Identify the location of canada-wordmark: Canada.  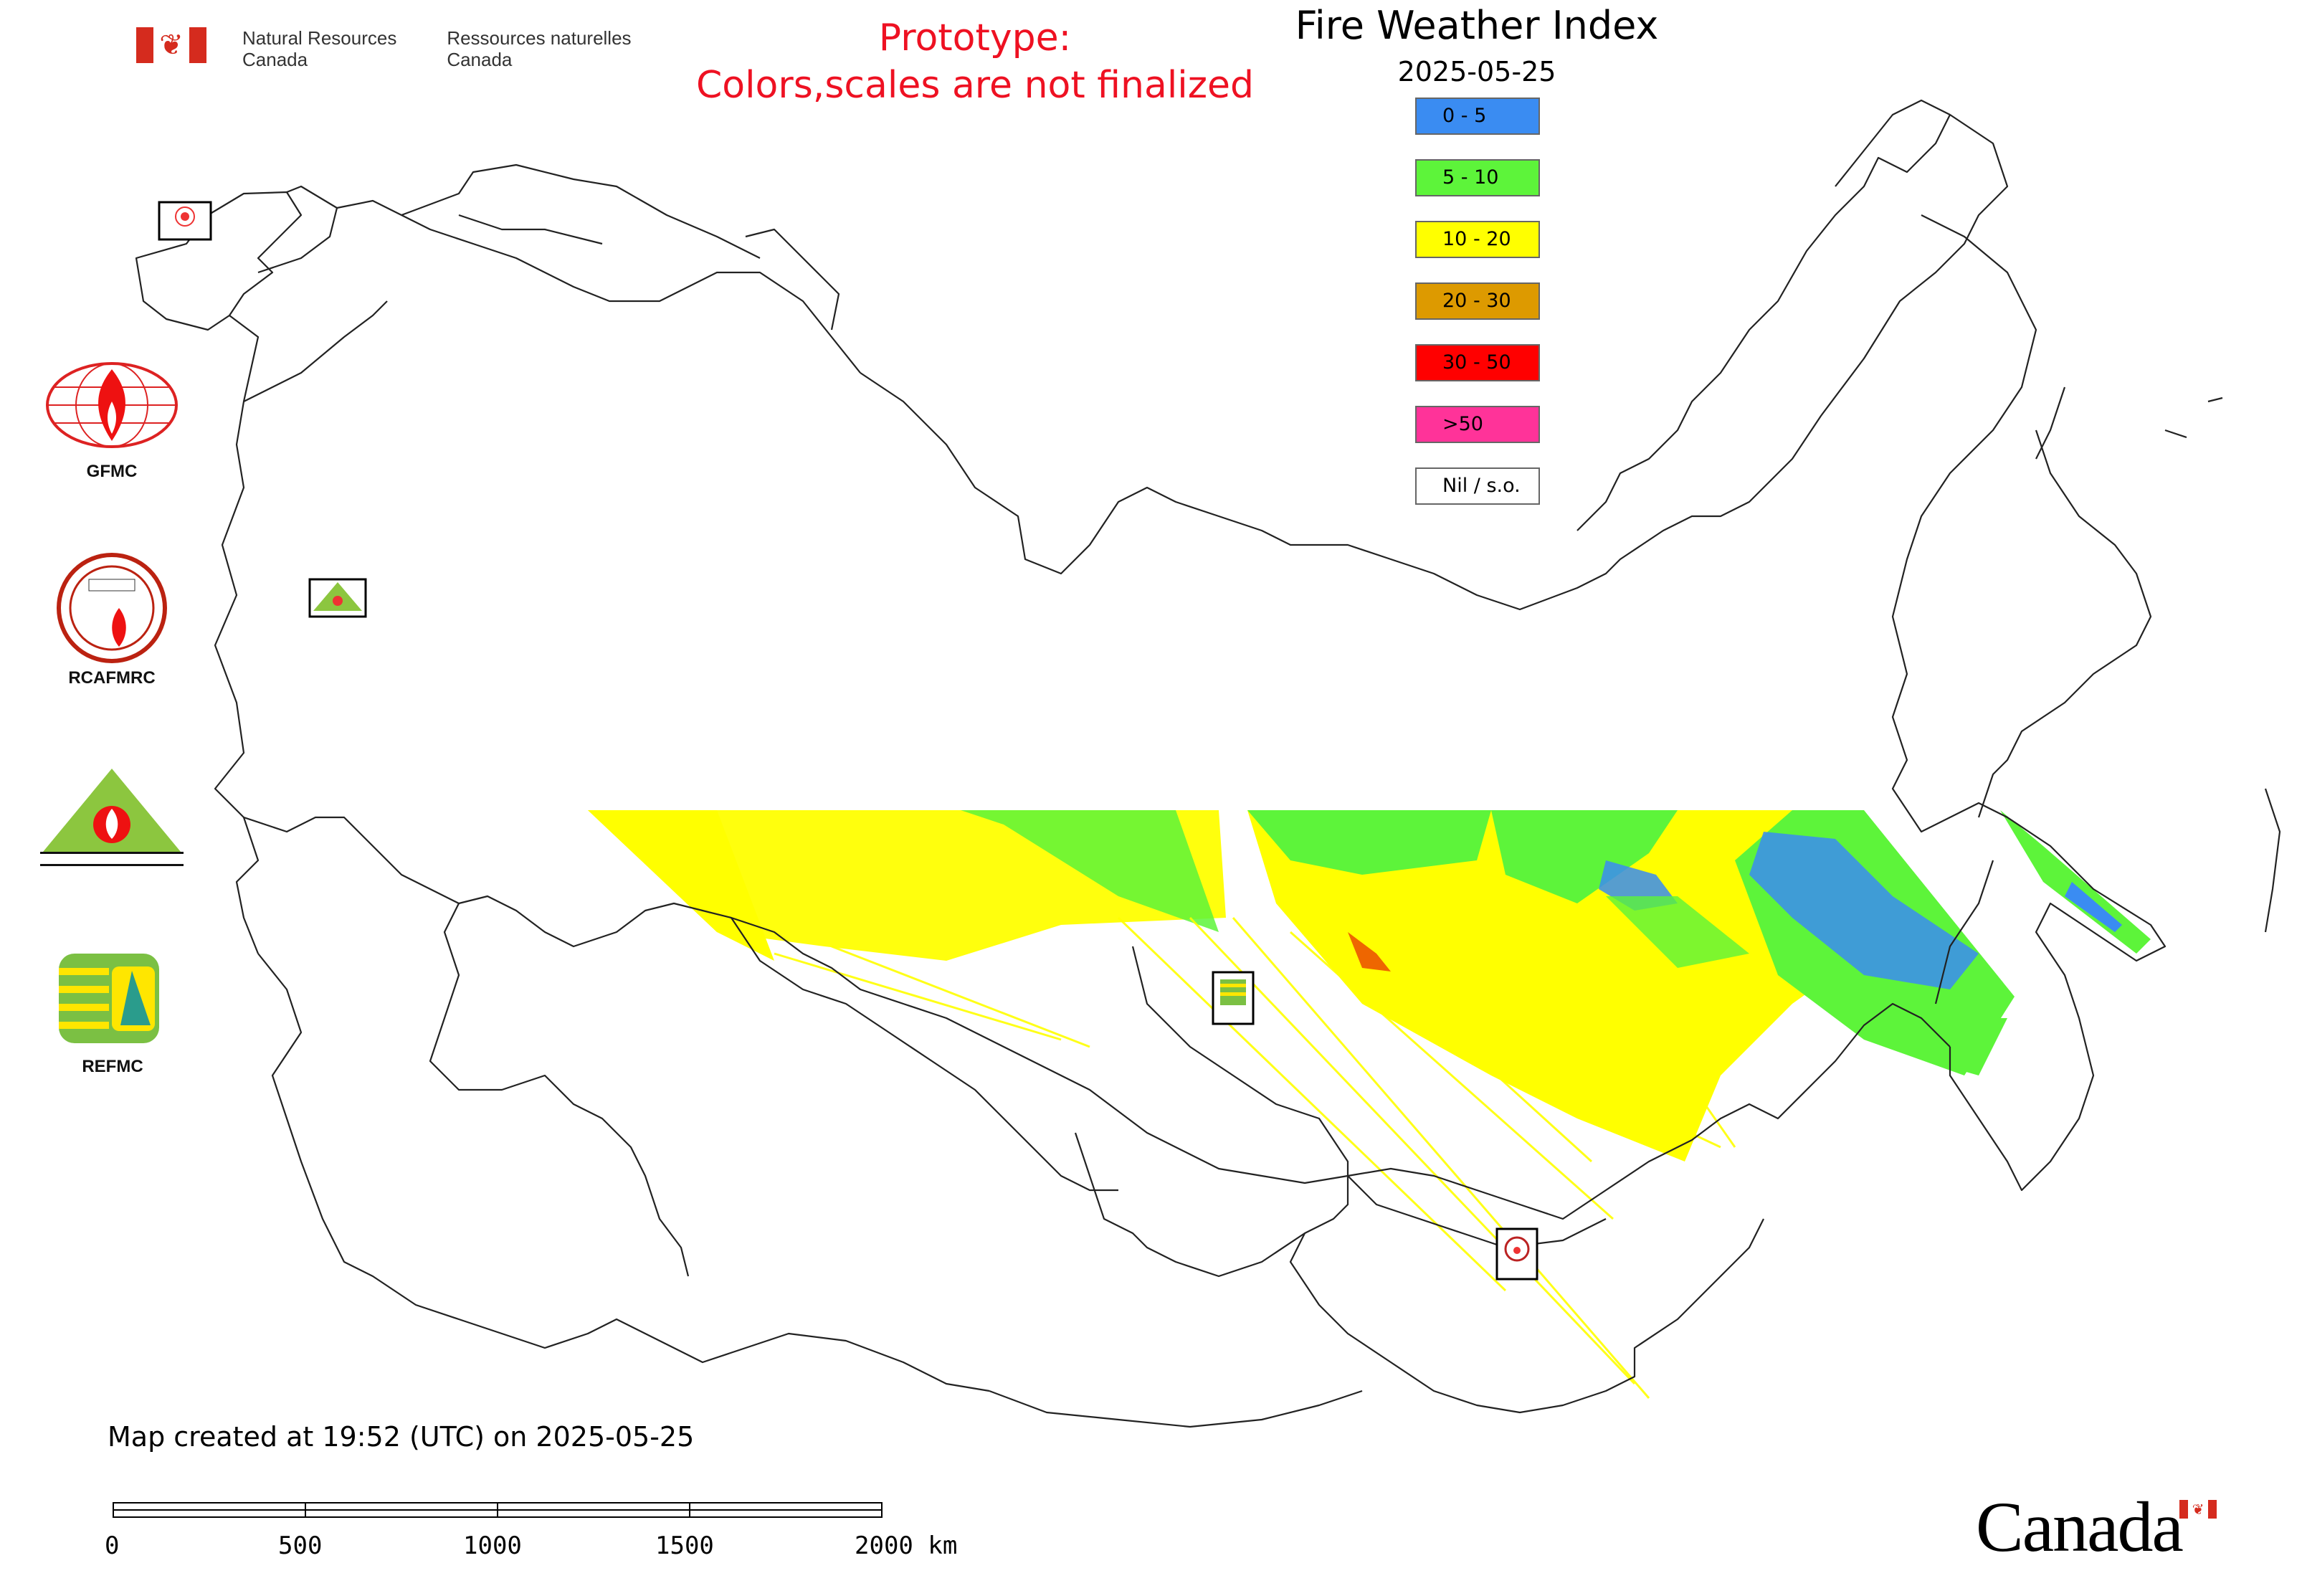
(2080, 1527).